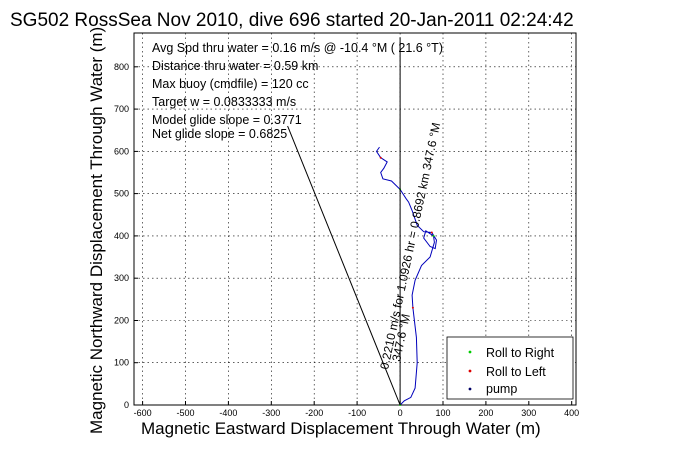 The image size is (681, 454). Describe the element at coordinates (516, 372) in the screenshot. I see `legend-label-roll-left: Roll to Left` at that location.